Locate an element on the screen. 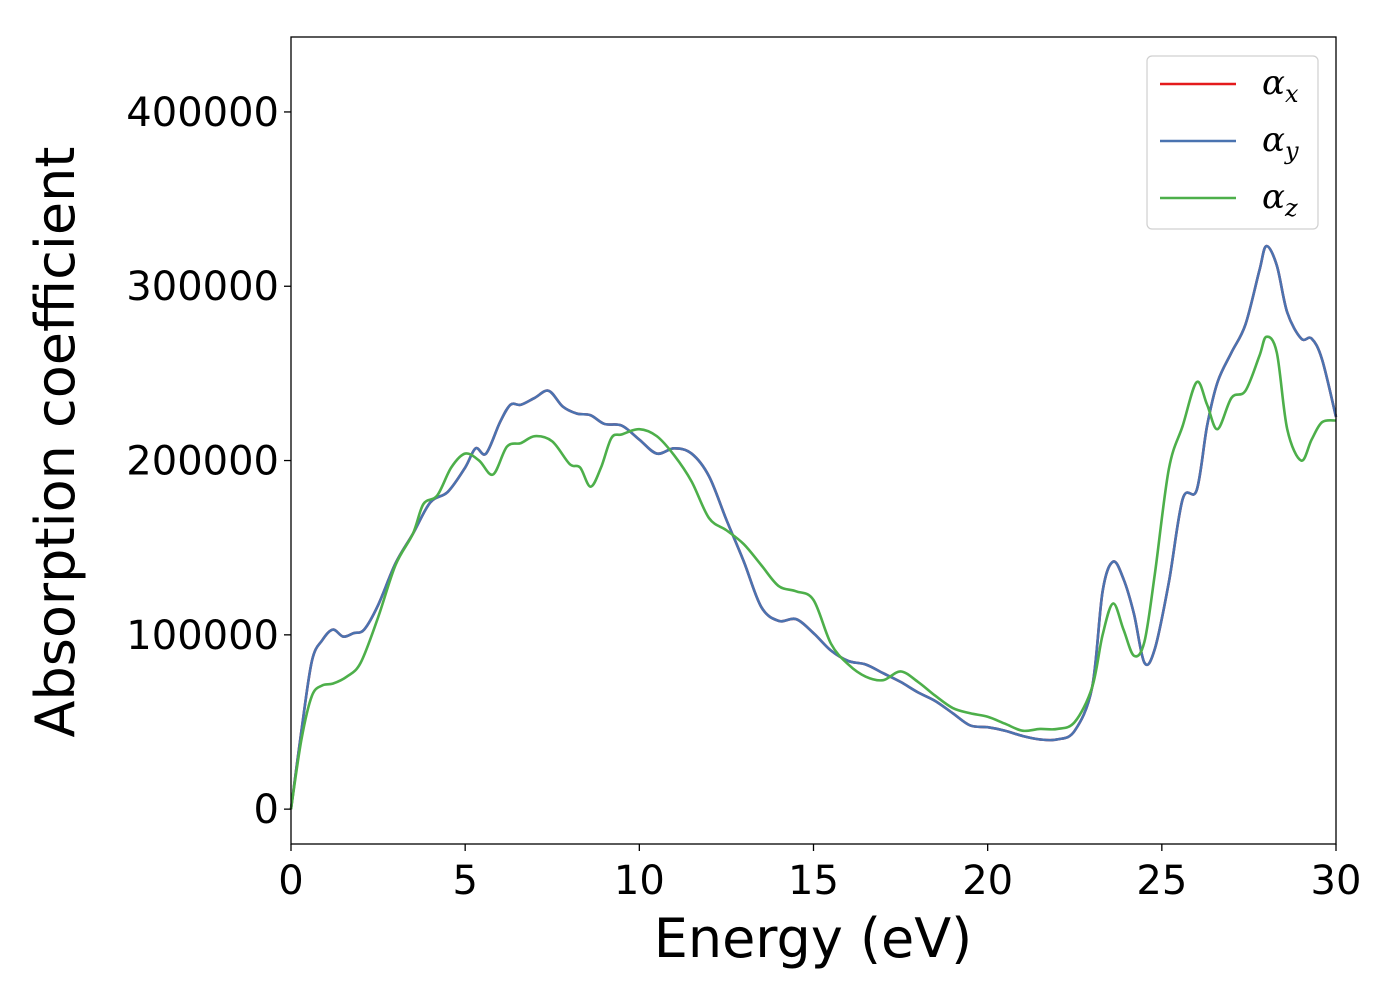 The height and width of the screenshot is (1000, 1400). legend-label-y: αy is located at coordinates (1280, 142).